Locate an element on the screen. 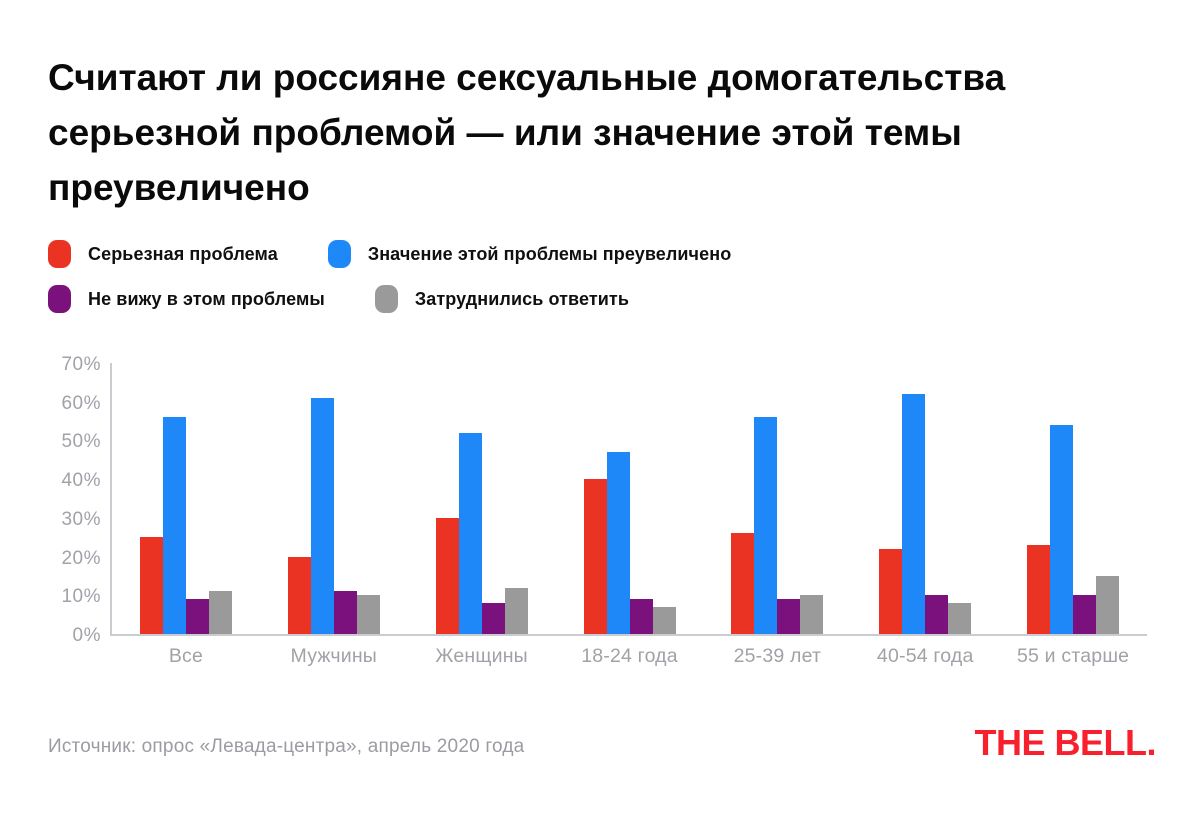  y-axis-label: 20% is located at coordinates (81, 558).